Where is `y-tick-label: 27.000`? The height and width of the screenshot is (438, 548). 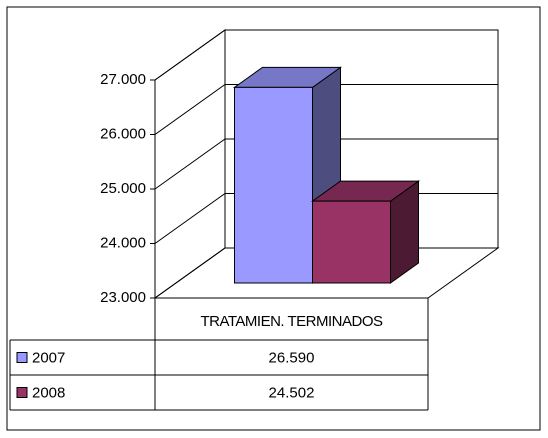 y-tick-label: 27.000 is located at coordinates (123, 79).